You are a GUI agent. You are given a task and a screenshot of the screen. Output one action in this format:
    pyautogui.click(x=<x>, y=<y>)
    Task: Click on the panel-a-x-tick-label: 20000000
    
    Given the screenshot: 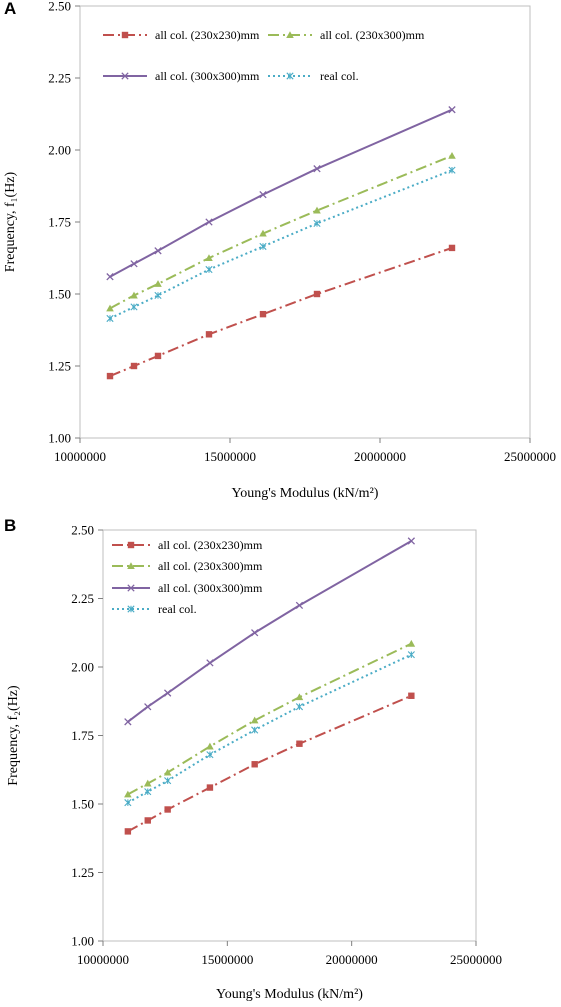 What is the action you would take?
    pyautogui.click(x=380, y=456)
    